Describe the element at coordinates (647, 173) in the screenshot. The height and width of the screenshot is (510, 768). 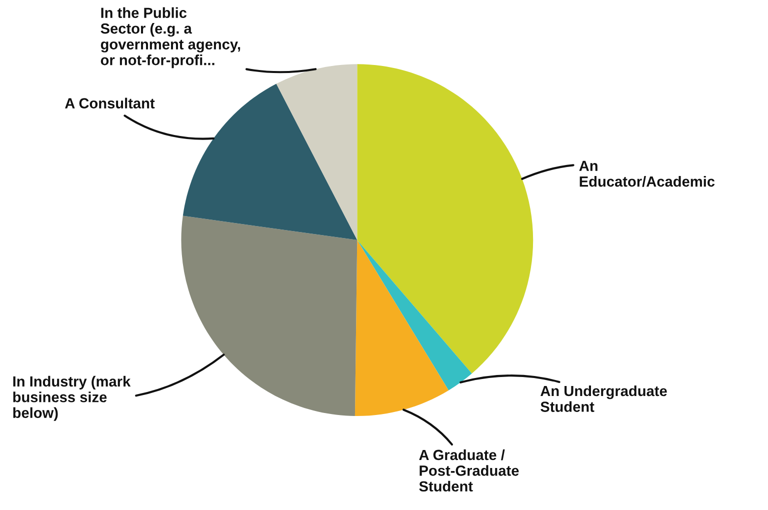
I see `slice-label: An Educator/Academic` at that location.